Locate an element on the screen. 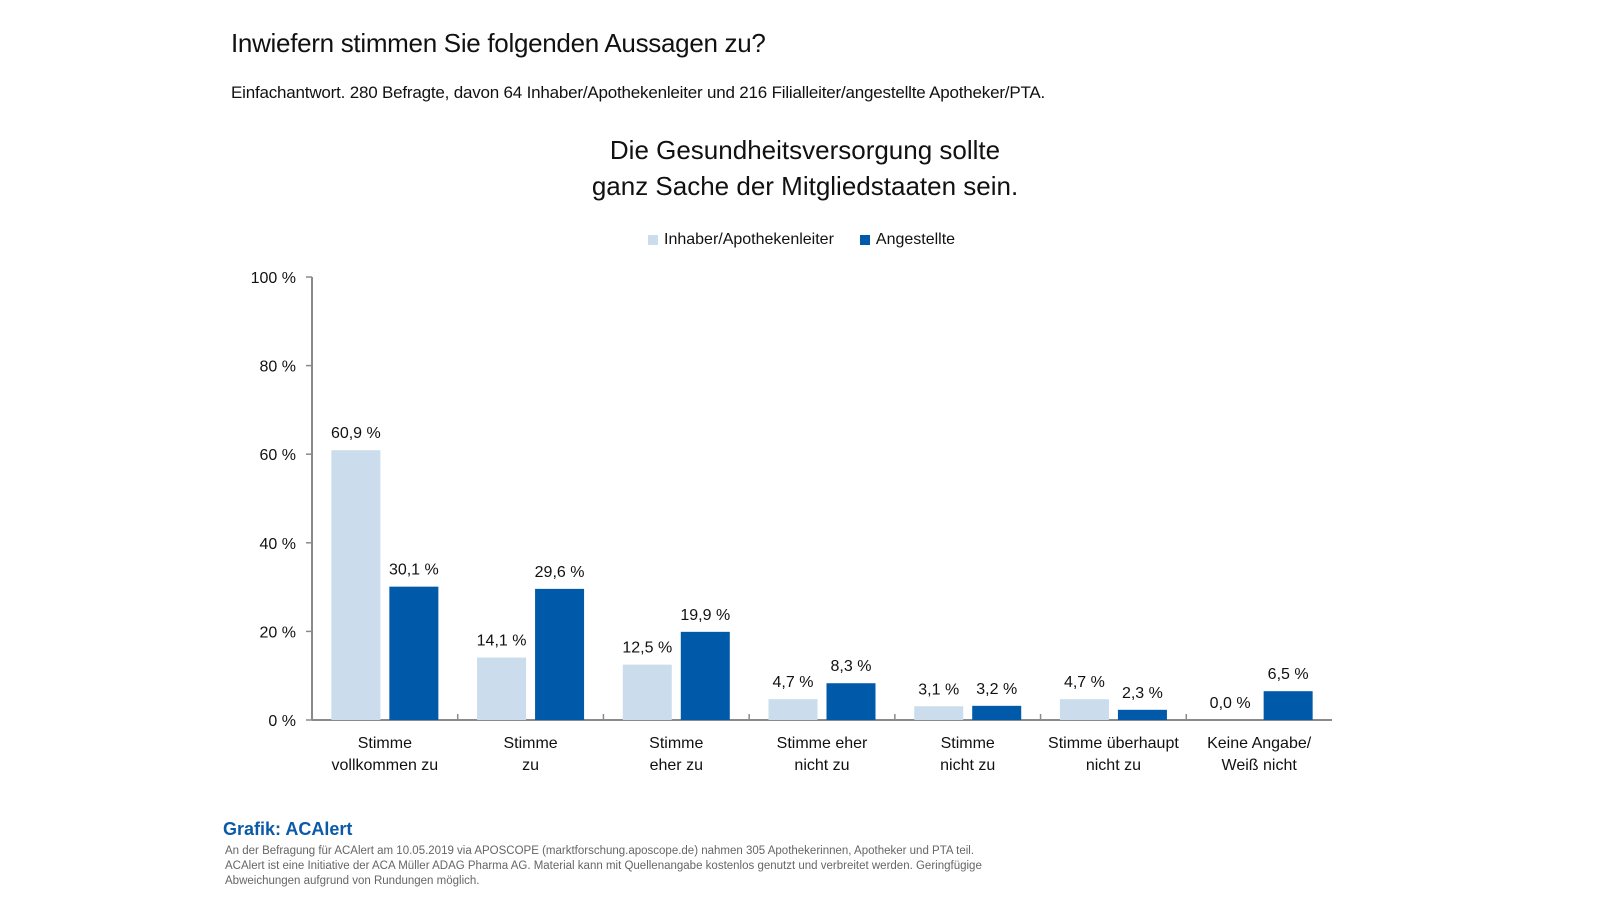  footer-brand: Grafik: ACAlert is located at coordinates (288, 829).